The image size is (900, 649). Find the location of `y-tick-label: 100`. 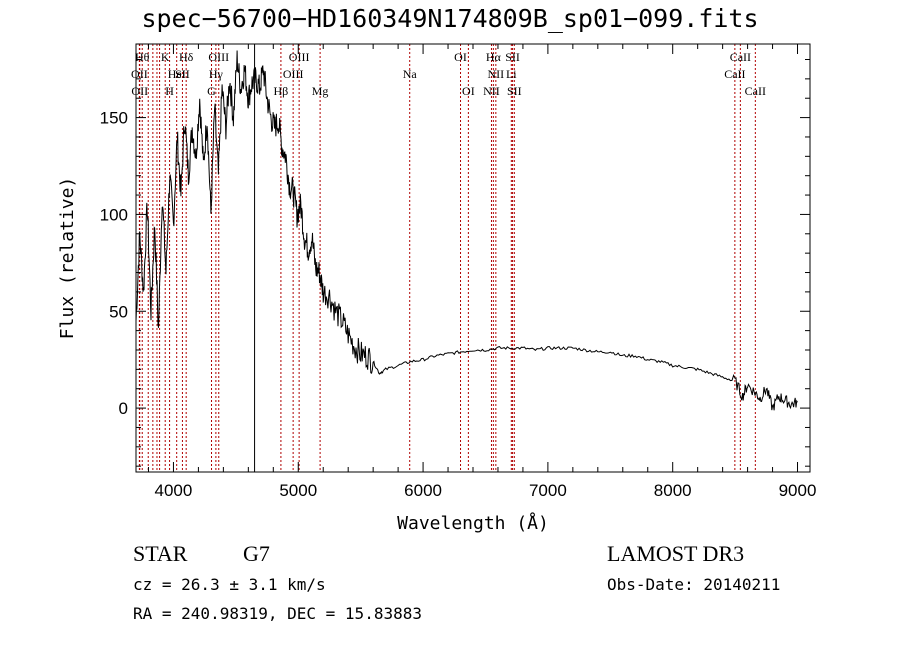

y-tick-label: 100 is located at coordinates (114, 214).